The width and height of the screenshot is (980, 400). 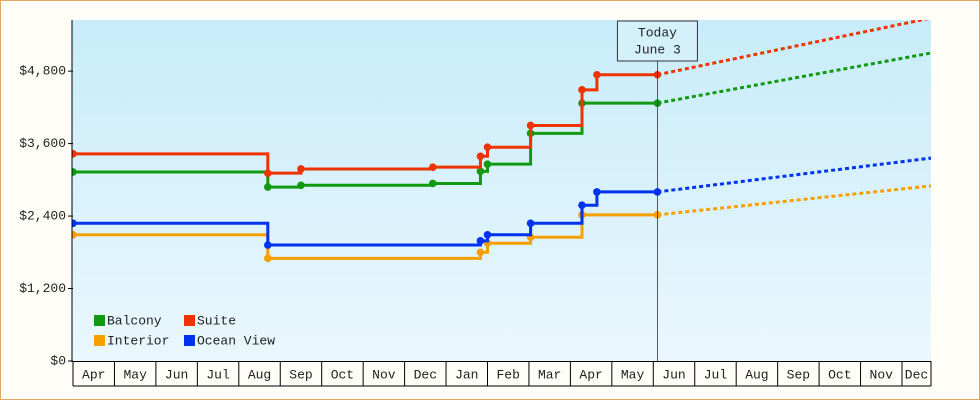 What do you see at coordinates (549, 374) in the screenshot?
I see `x-tick-label: Mar` at bounding box center [549, 374].